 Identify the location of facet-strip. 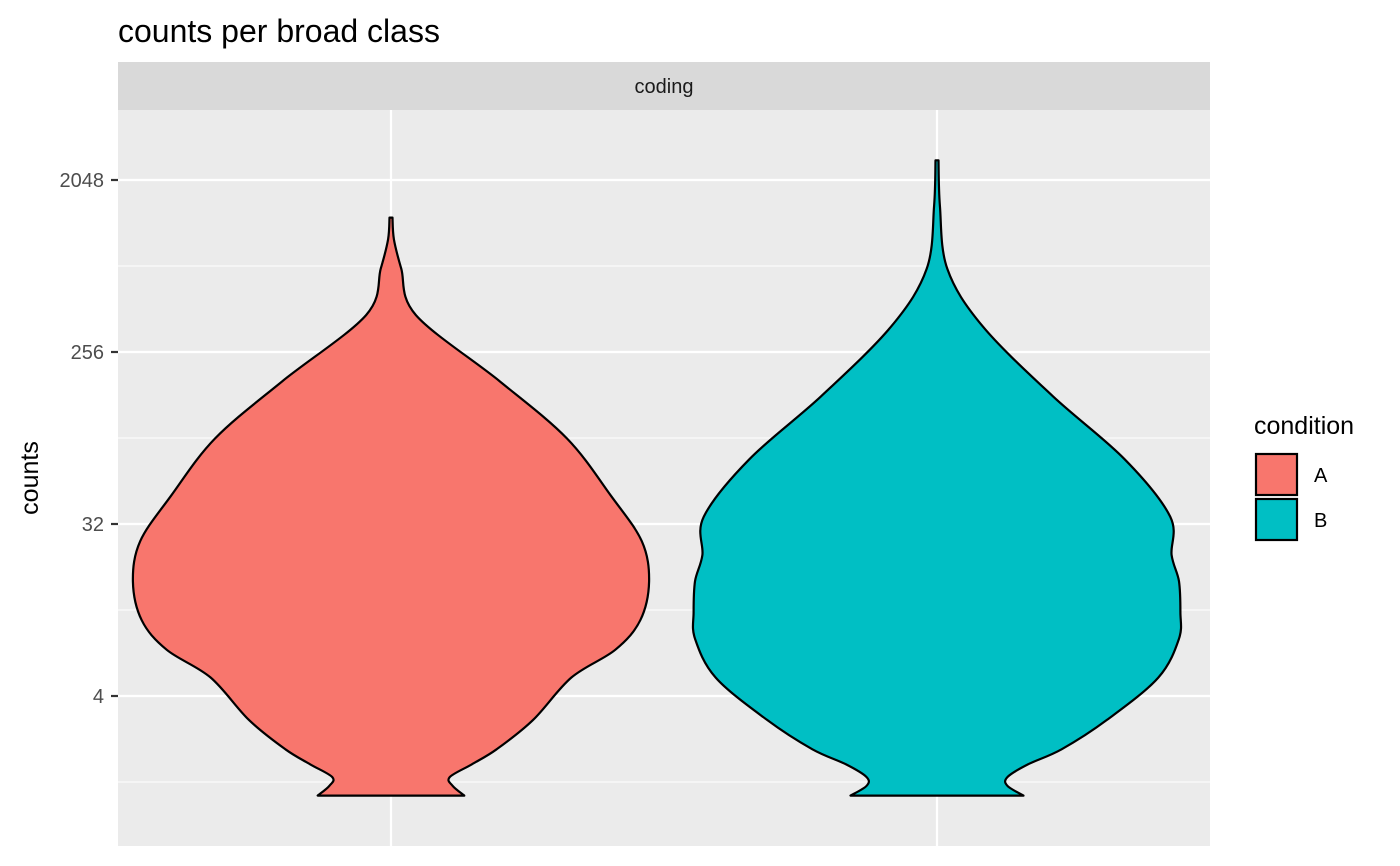
(664, 86).